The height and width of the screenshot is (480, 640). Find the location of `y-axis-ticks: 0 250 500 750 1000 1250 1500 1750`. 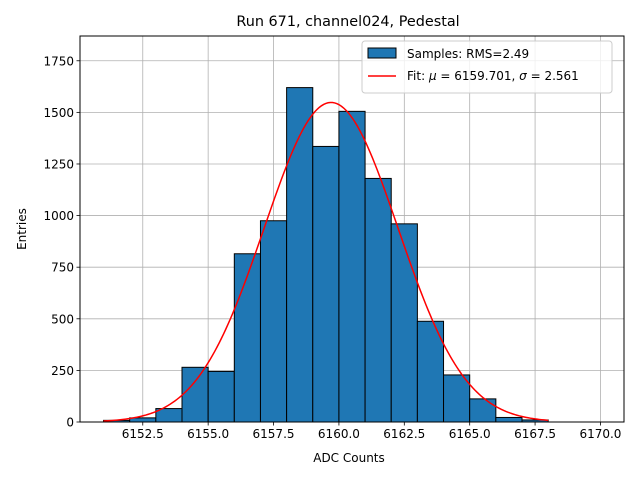

y-axis-ticks: 0 250 500 750 1000 1250 1500 1750 is located at coordinates (61, 242).